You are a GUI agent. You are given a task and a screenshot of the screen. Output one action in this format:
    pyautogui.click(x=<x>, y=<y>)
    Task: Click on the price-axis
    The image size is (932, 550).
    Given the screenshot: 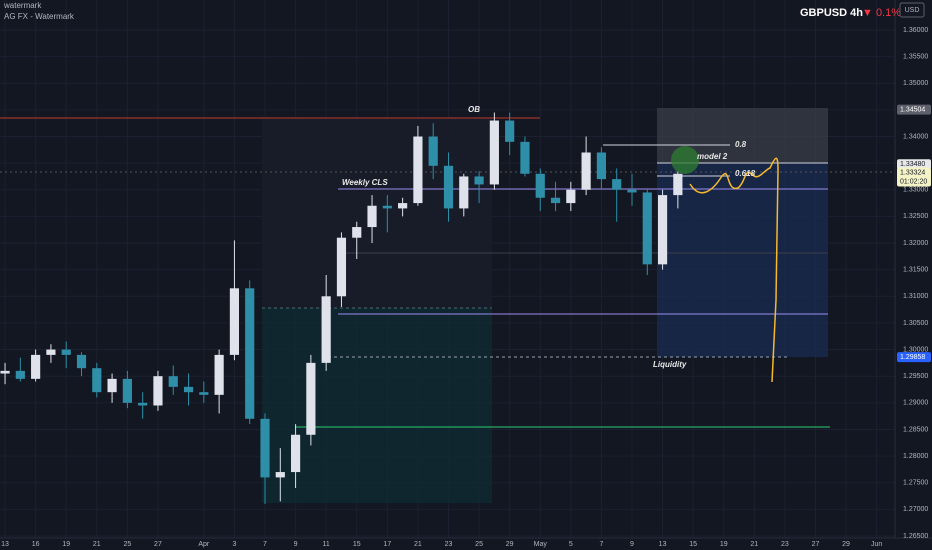 What is the action you would take?
    pyautogui.click(x=913, y=269)
    